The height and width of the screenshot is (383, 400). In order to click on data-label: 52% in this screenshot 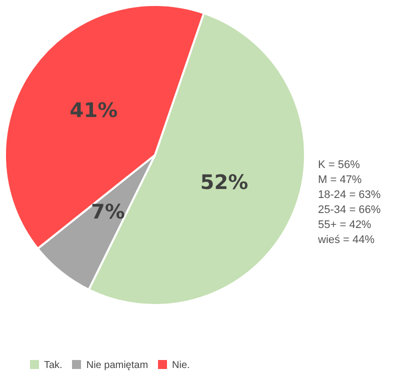, I will do `click(224, 182)`.